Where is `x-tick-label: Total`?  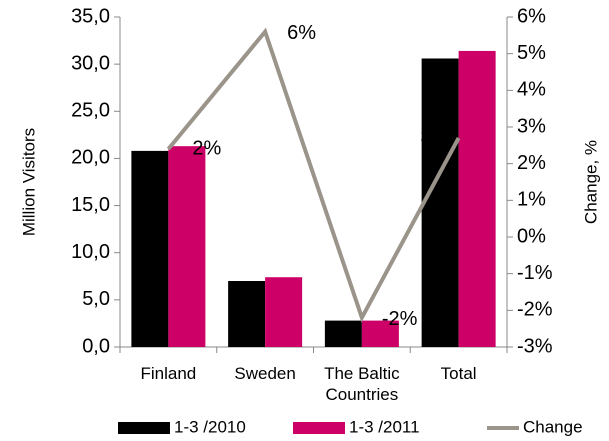 x-tick-label: Total is located at coordinates (458, 373).